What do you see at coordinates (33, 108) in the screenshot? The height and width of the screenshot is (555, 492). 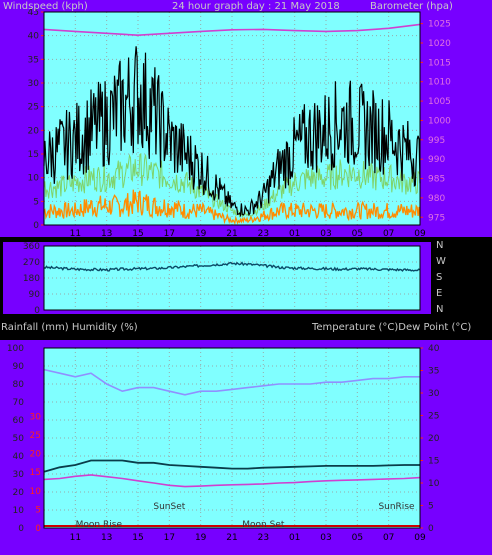 I see `y-left-tick-label: 25` at bounding box center [33, 108].